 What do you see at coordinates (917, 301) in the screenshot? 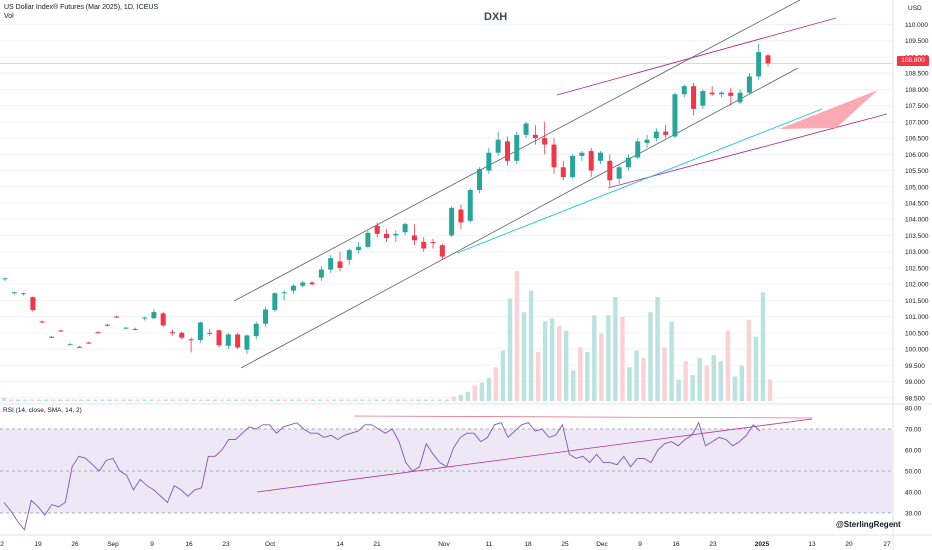
I see `price-tick-label: 101.500` at bounding box center [917, 301].